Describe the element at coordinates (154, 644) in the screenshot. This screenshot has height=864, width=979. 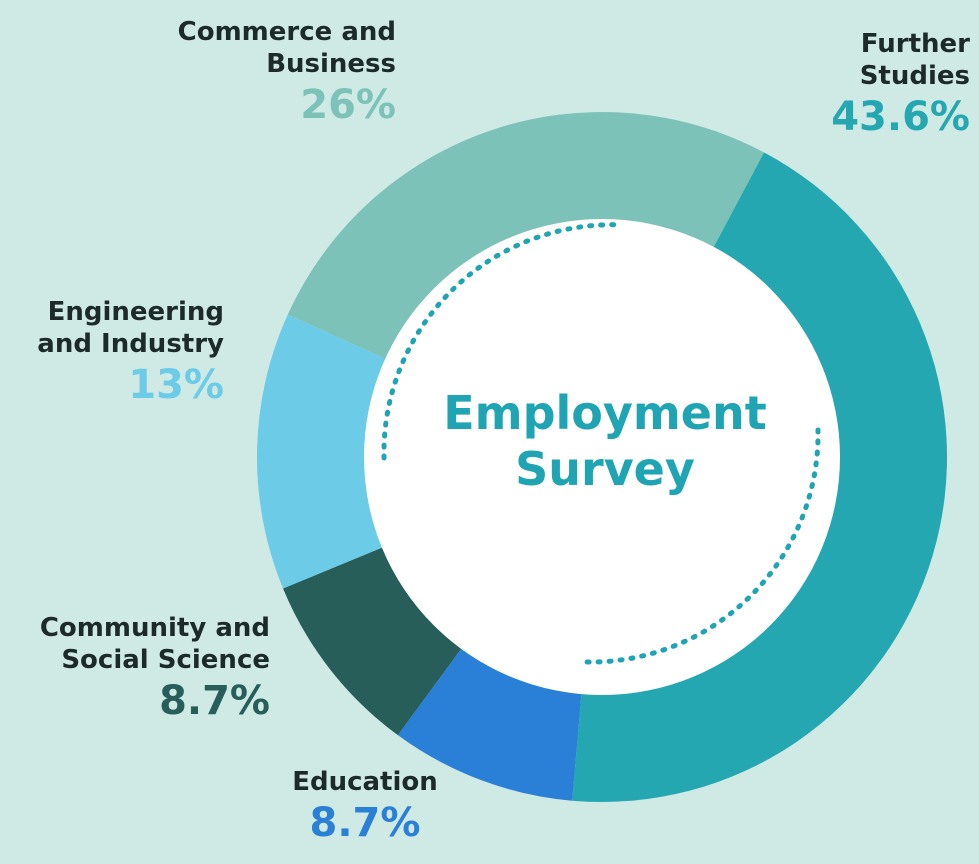
I see `slice-name: Community and Social Science` at that location.